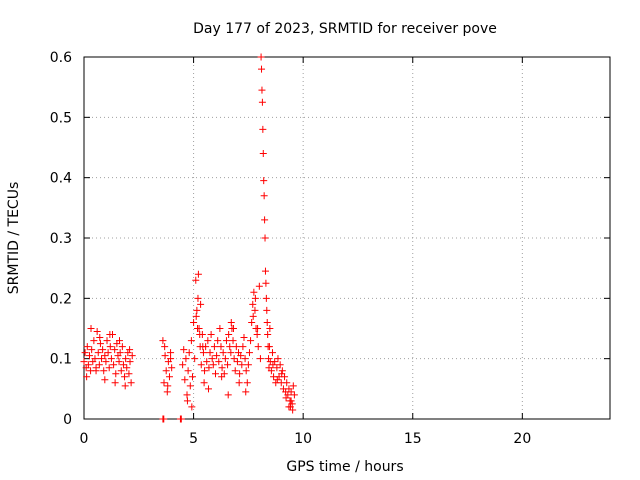 The image size is (640, 480). I want to click on y-tick-label: 0, so click(67, 420).